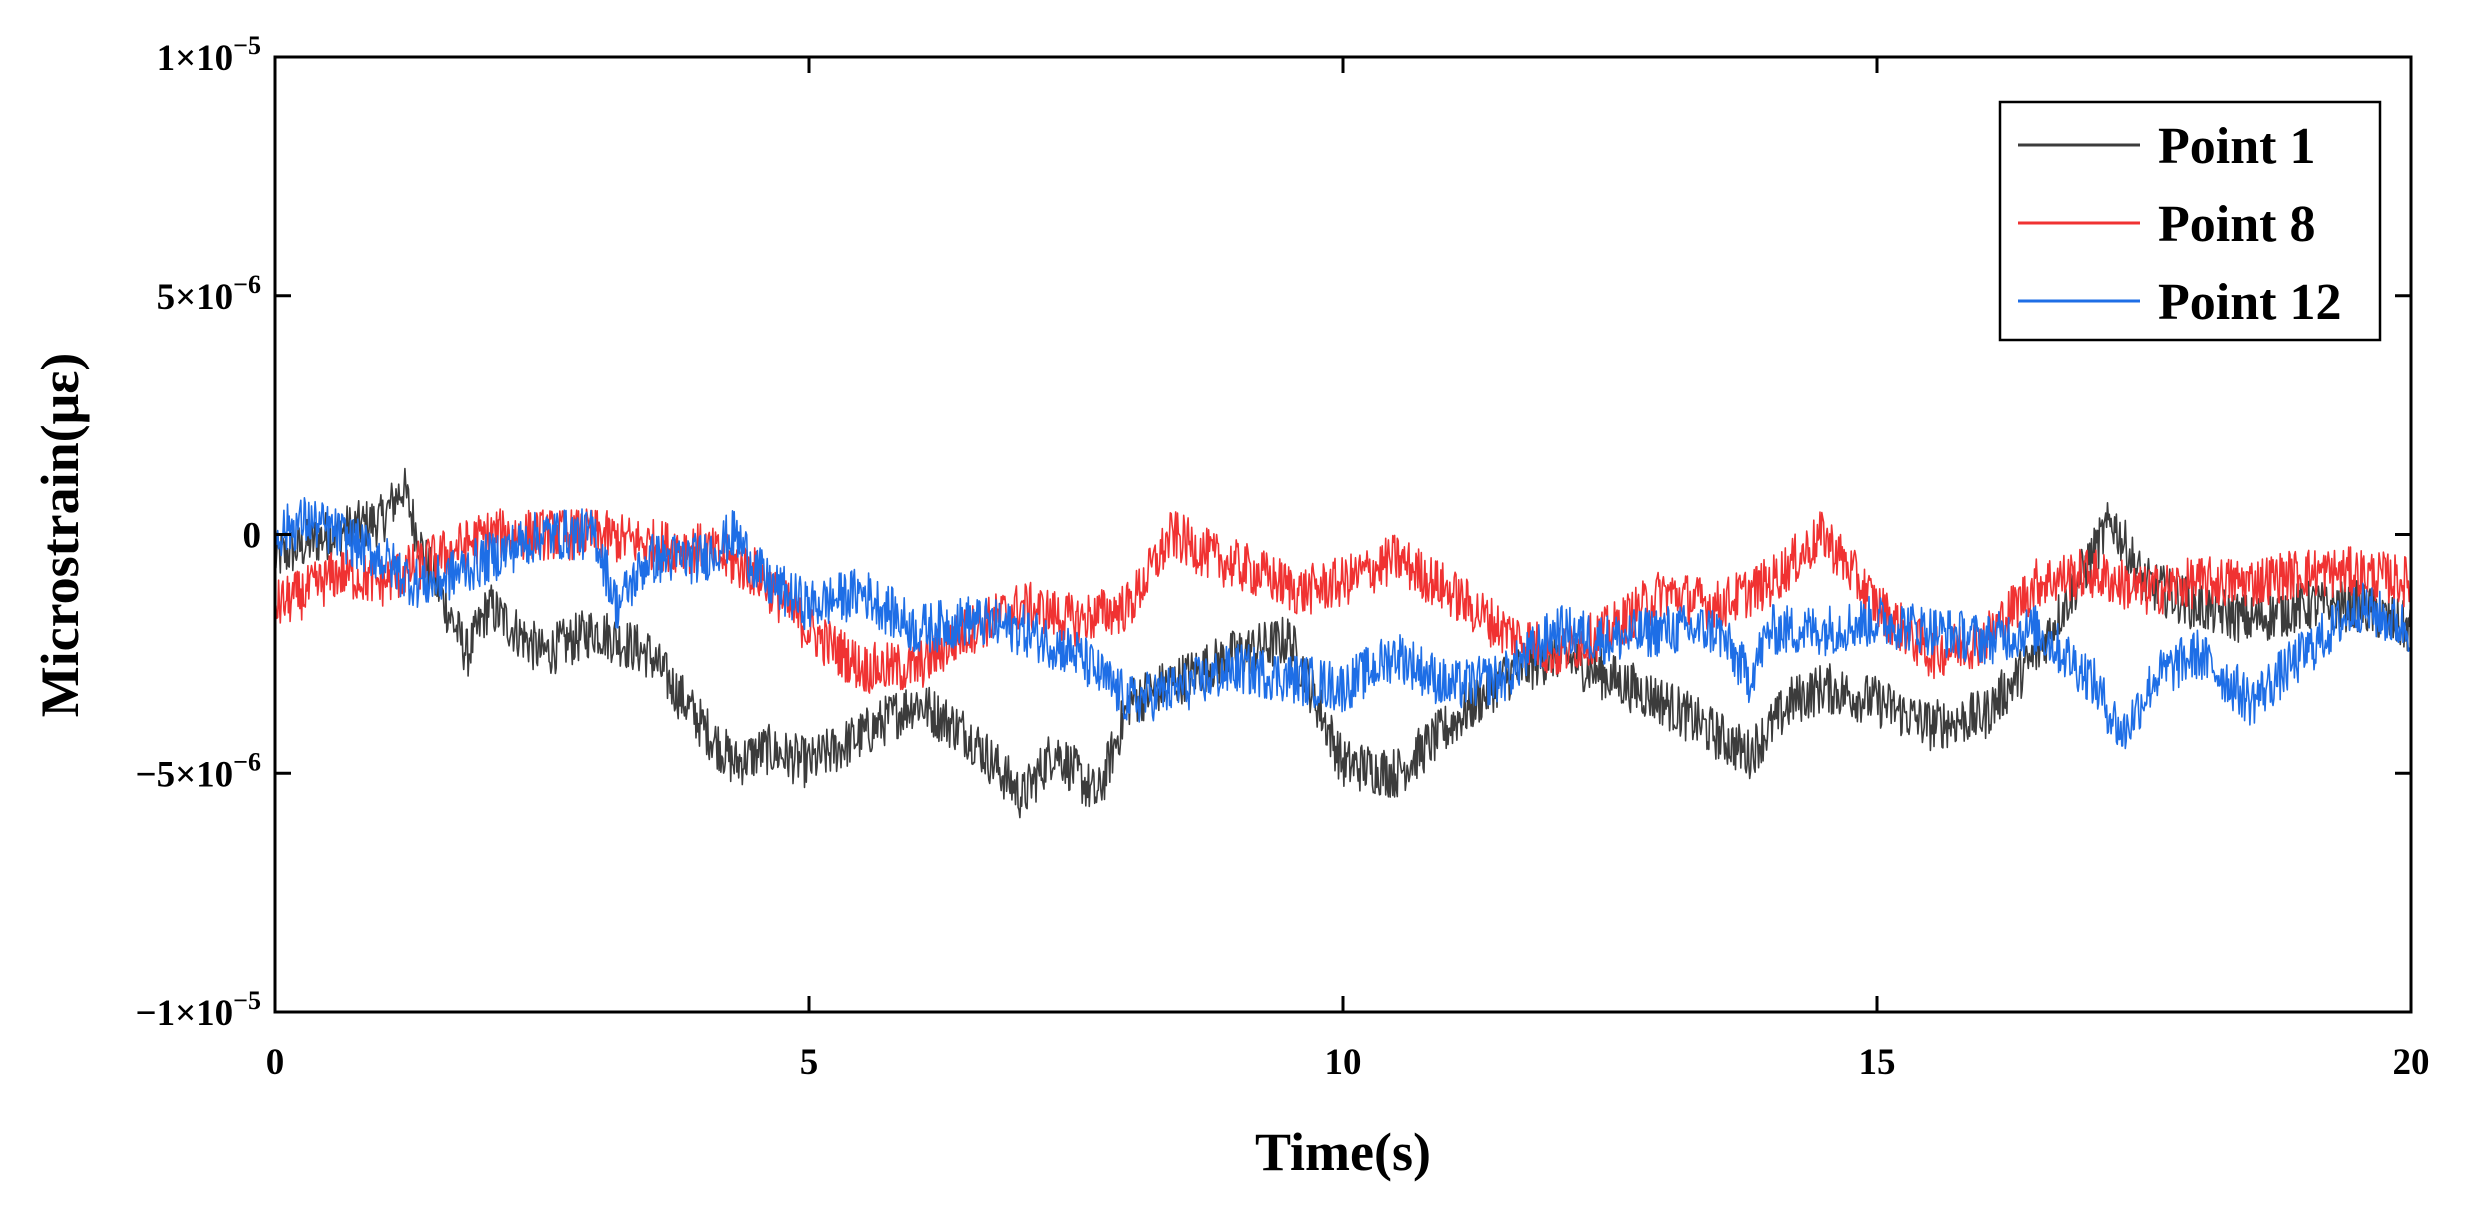 Image resolution: width=2466 pixels, height=1214 pixels. I want to click on y-tick-label: 0, so click(252, 536).